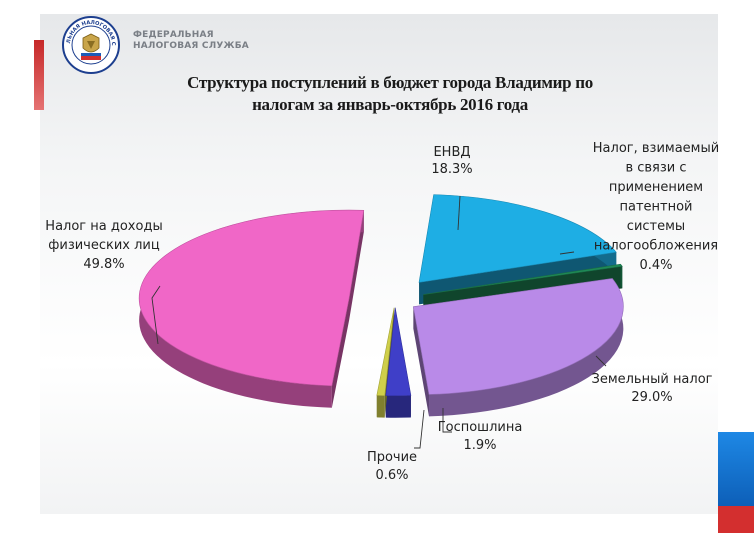 Image resolution: width=754 pixels, height=533 pixels. I want to click on fns-emblem-logo: ФЕДЕРАЛЬНАЯ НАЛОГОВАЯ СЛУЖБА, so click(91, 45).